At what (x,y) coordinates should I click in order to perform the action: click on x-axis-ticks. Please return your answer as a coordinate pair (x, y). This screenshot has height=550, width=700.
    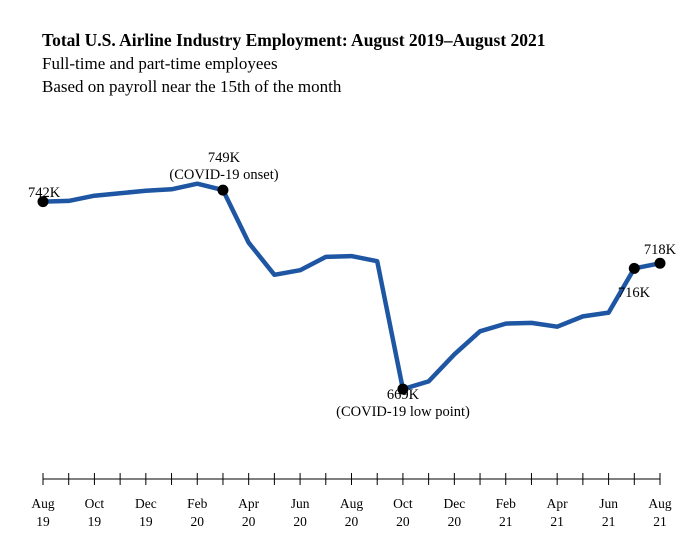
    Looking at the image, I should click on (351, 479).